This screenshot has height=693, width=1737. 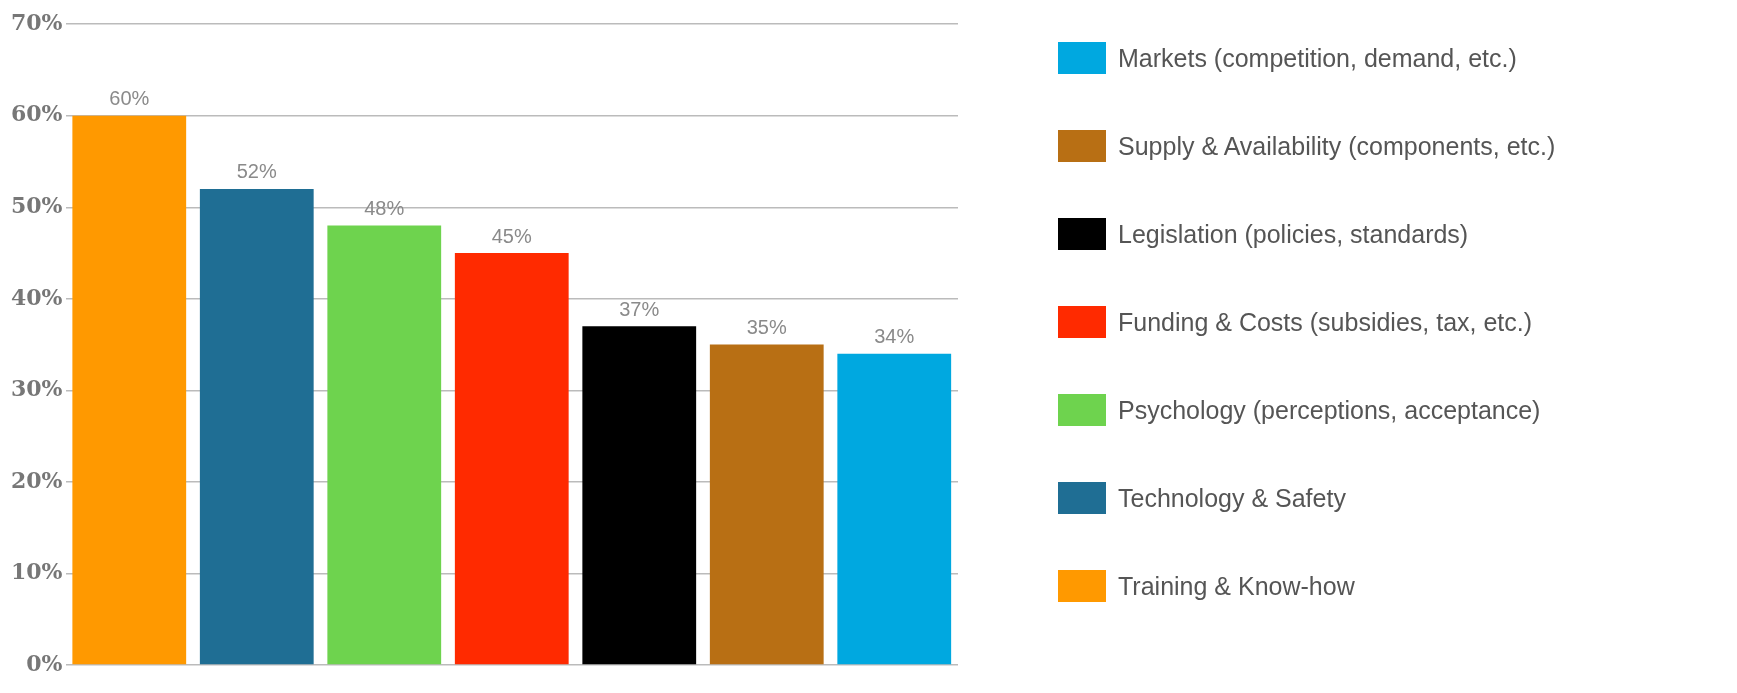 I want to click on y-tick-label: 60%, so click(x=36, y=113).